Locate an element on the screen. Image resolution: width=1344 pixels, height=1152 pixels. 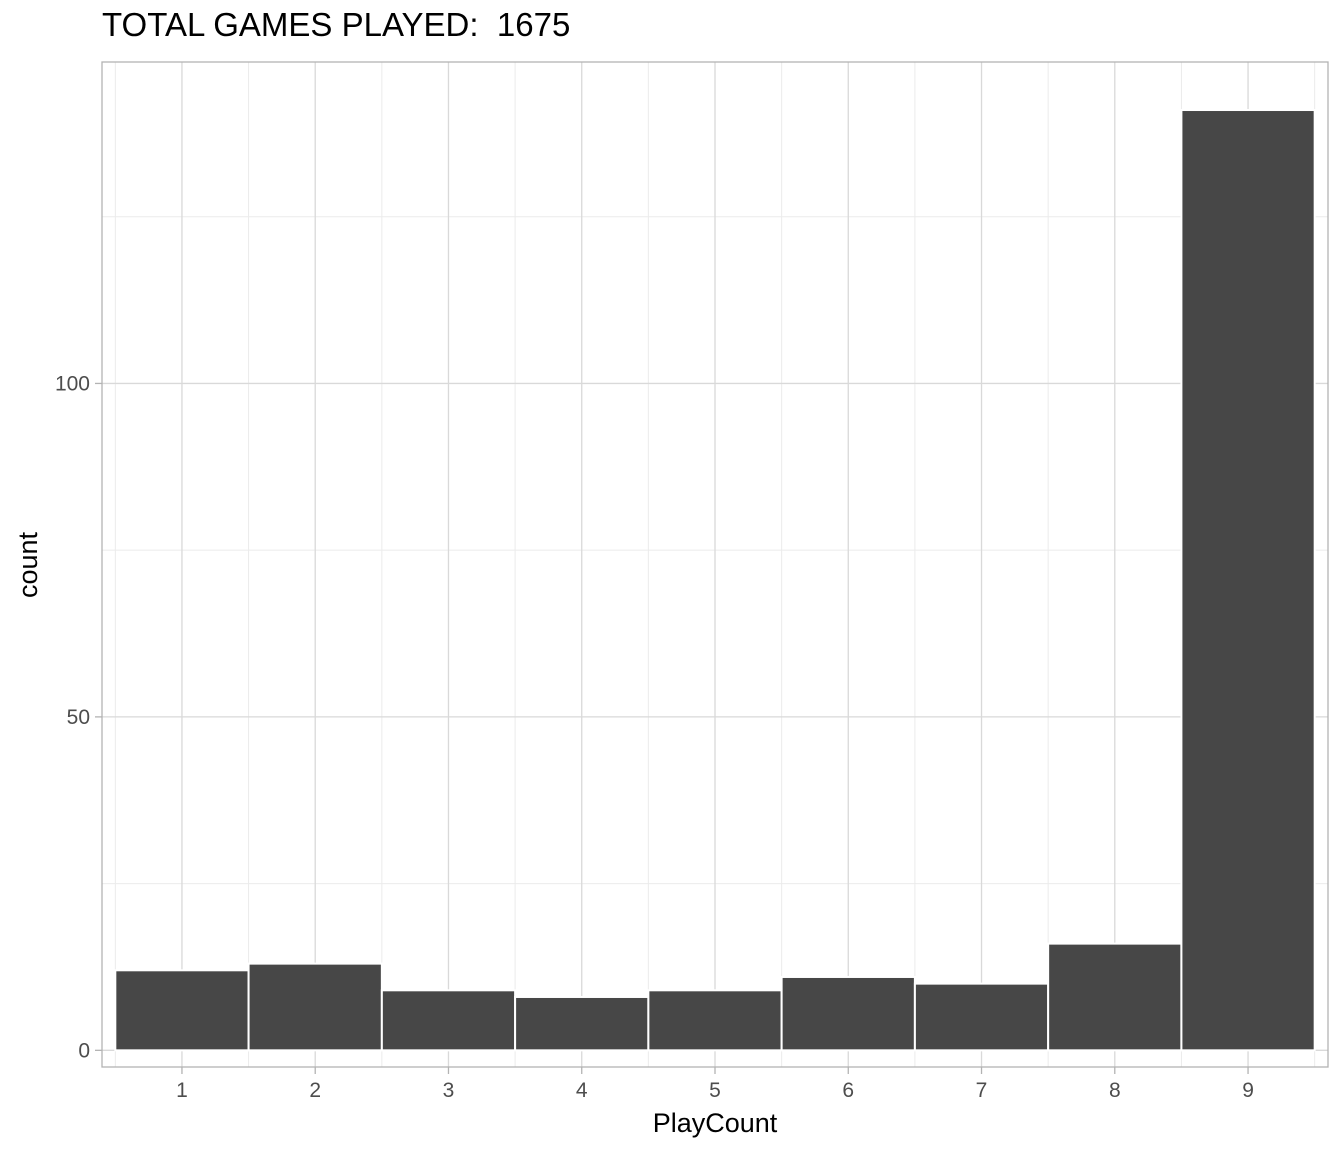
x-tick-label: 6 is located at coordinates (848, 1090).